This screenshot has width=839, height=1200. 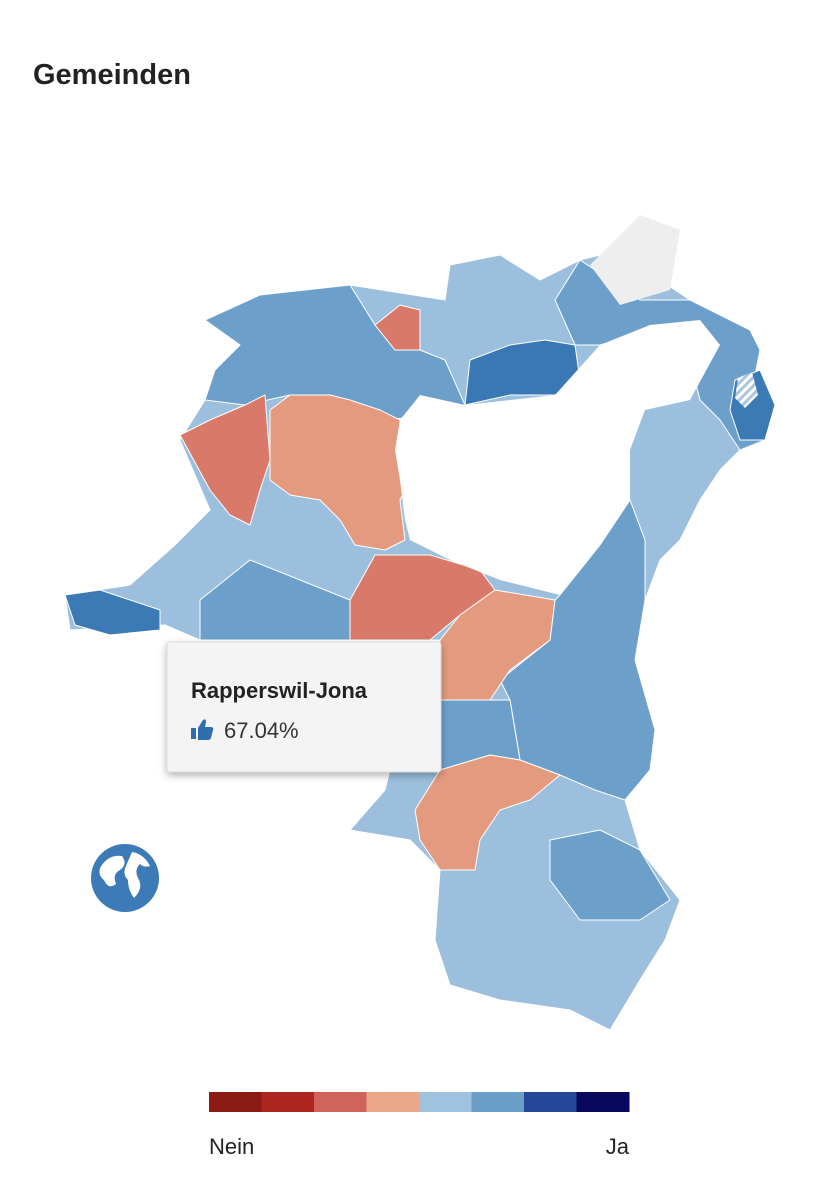 What do you see at coordinates (618, 1146) in the screenshot?
I see `legend-high-label: Ja` at bounding box center [618, 1146].